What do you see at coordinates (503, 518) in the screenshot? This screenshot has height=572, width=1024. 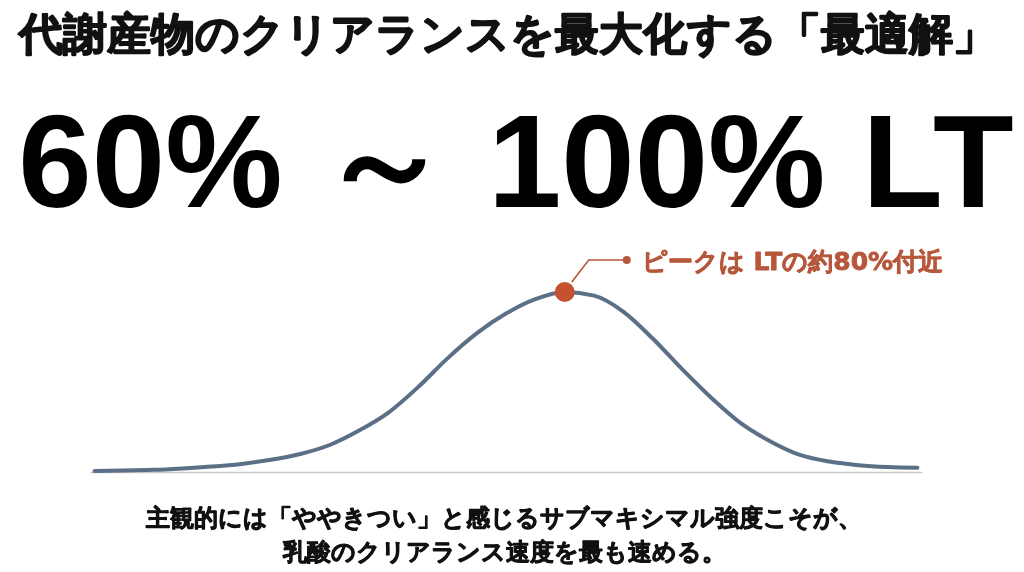 I see `text: 主観的には「ややきつい」と感じるサブマキシマル強度こそが、` at bounding box center [503, 518].